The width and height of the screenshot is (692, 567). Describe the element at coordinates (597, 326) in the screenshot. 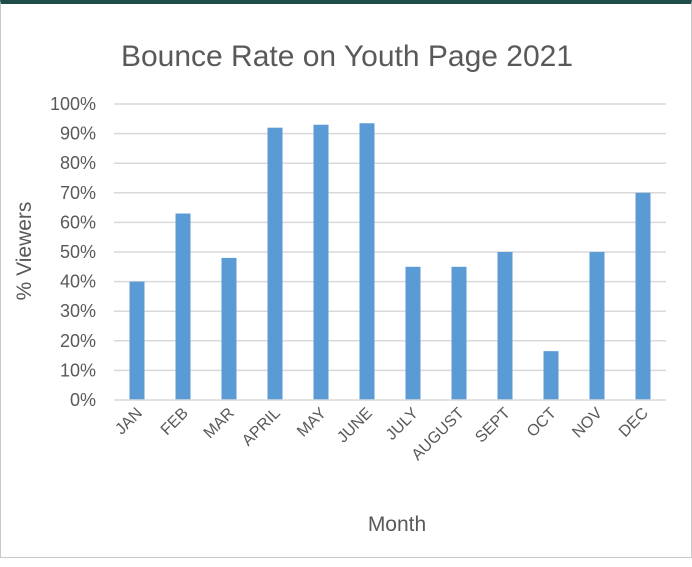

I see `bar-nov` at that location.